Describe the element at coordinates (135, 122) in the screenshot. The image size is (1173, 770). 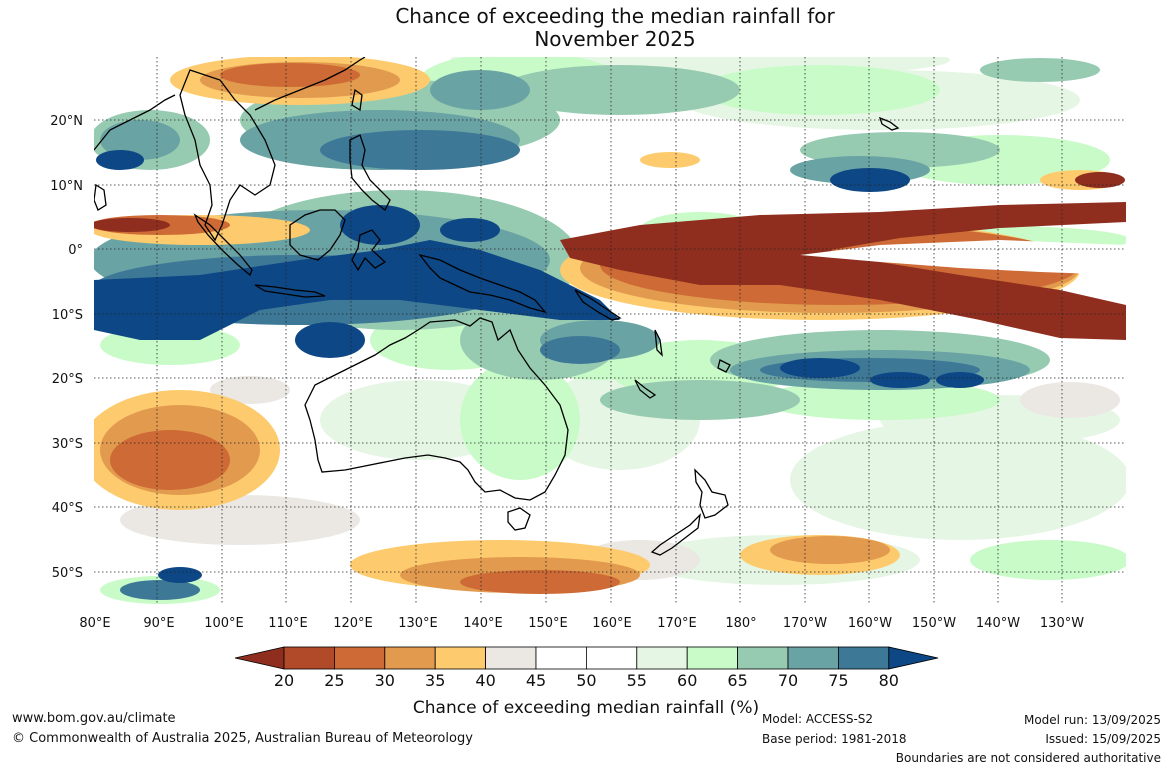
I see `india-coastline` at that location.